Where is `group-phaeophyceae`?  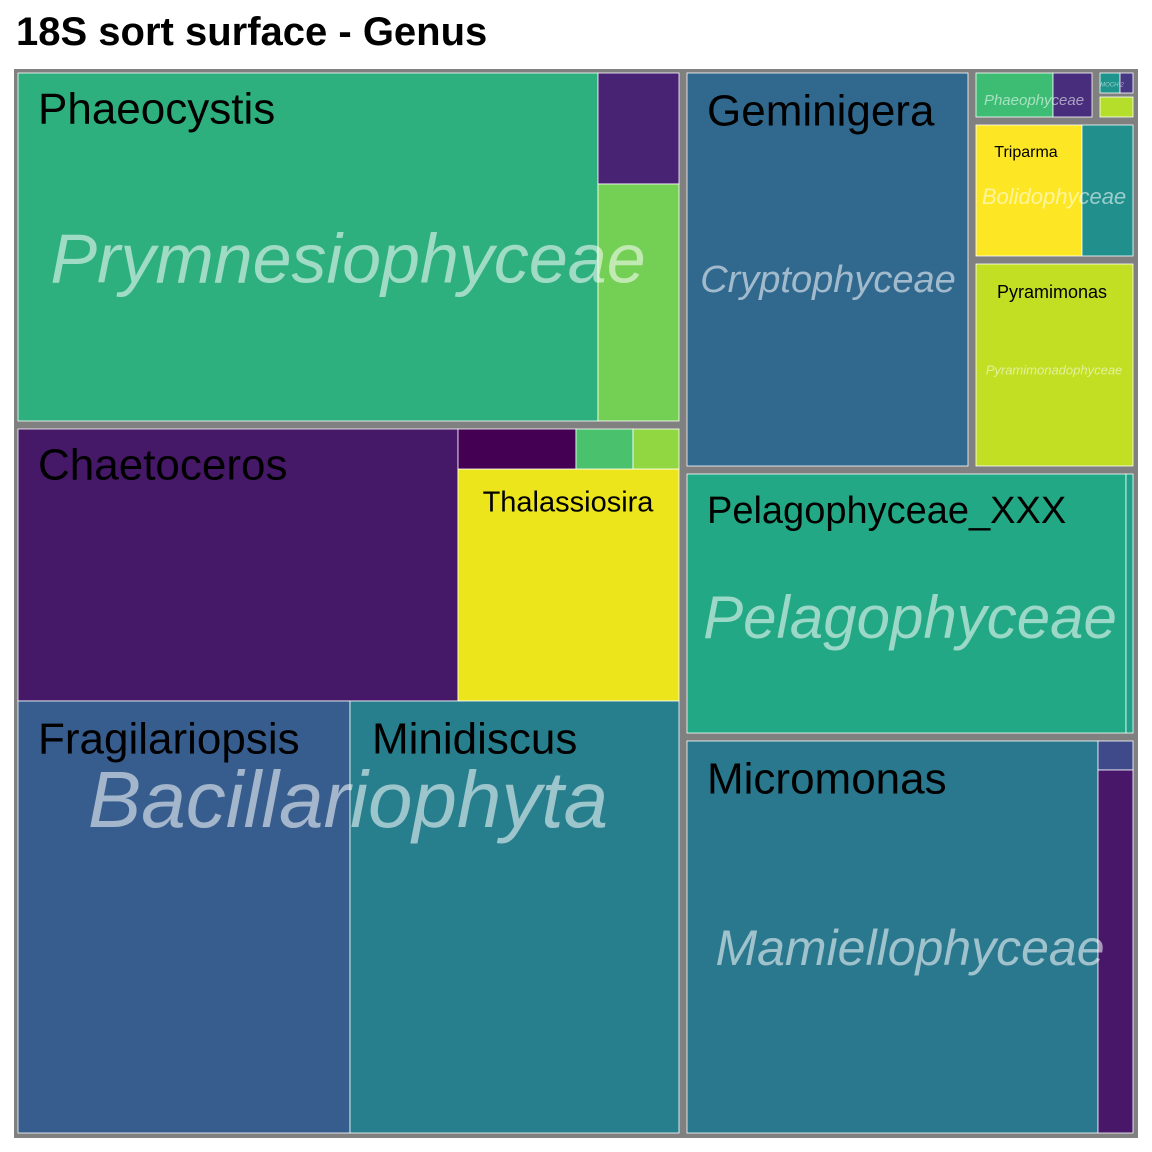
group-phaeophyceae is located at coordinates (1034, 95).